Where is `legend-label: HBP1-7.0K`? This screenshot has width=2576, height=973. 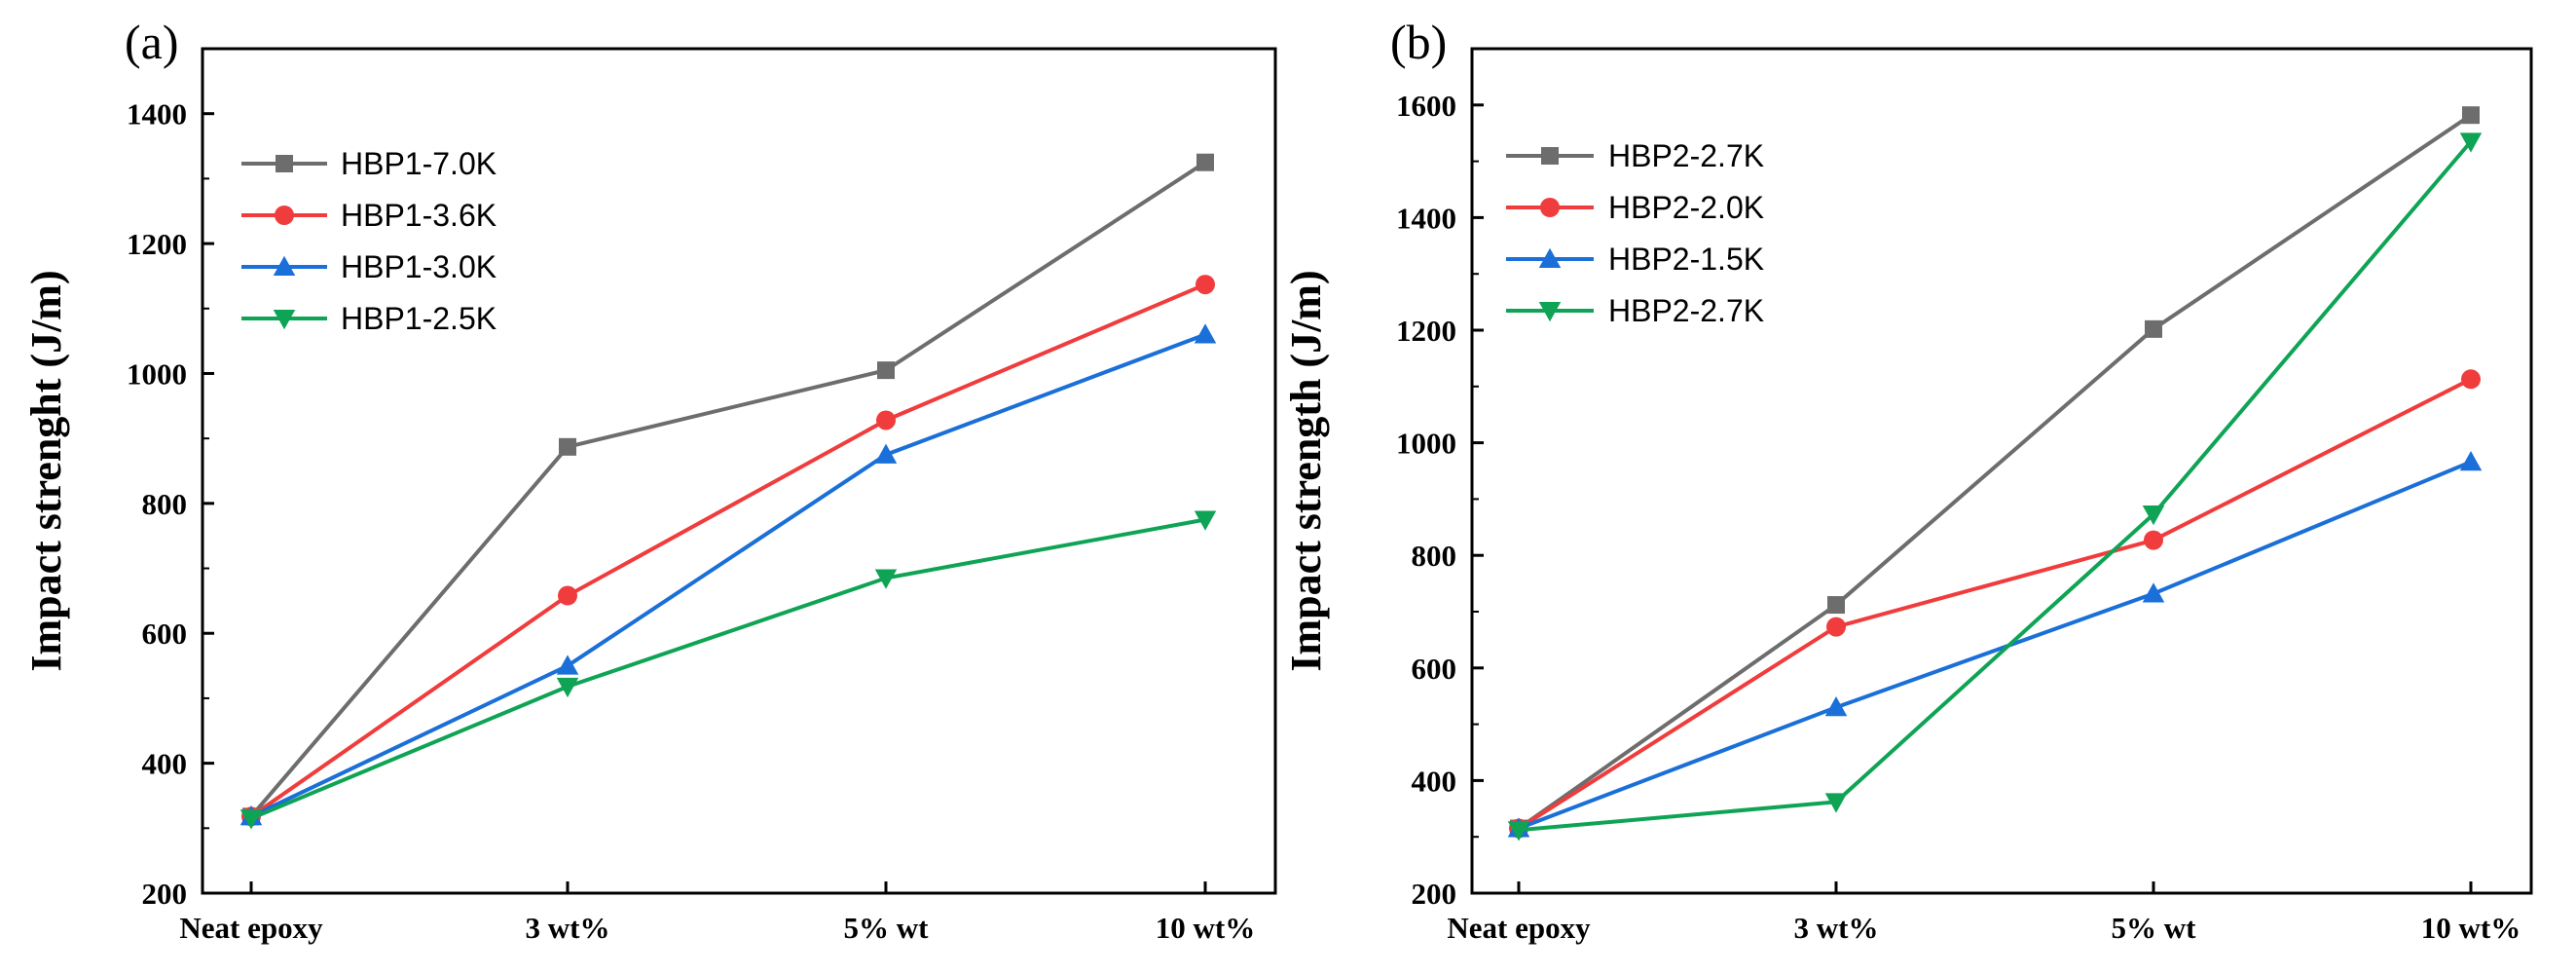
legend-label: HBP1-7.0K is located at coordinates (419, 163).